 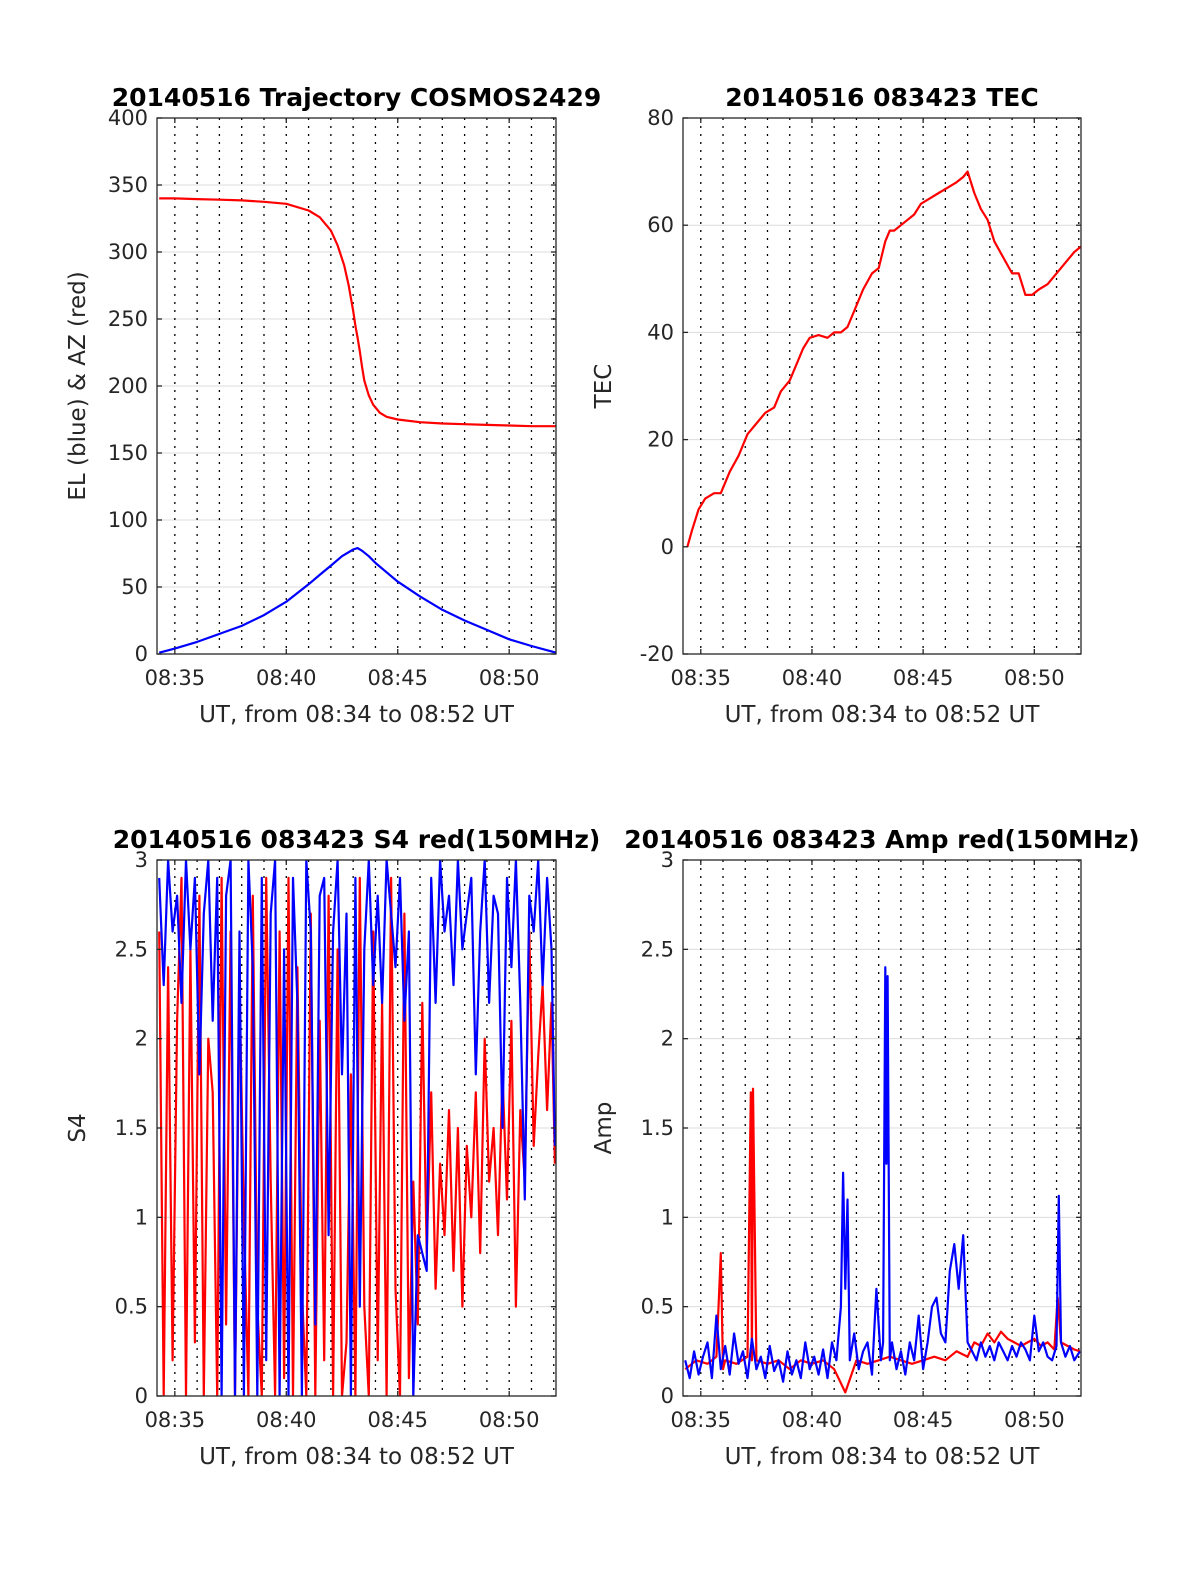 What do you see at coordinates (128, 386) in the screenshot?
I see `y-tick-label: 200` at bounding box center [128, 386].